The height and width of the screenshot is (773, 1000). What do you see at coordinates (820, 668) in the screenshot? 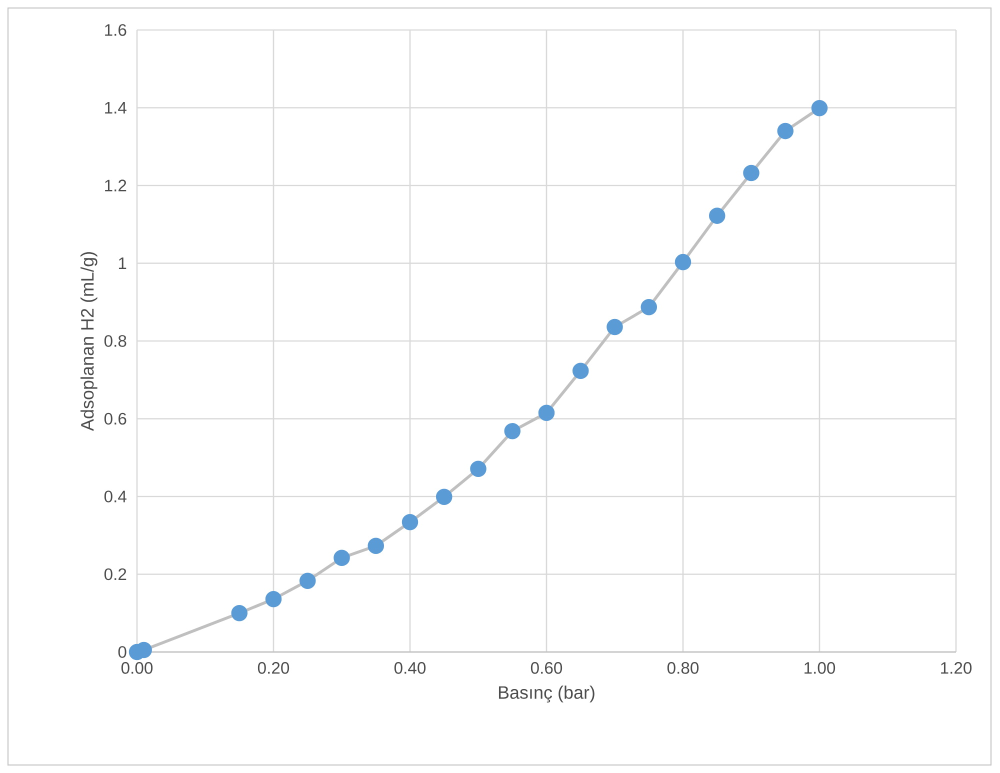
I see `x-tick-label: 1.00` at bounding box center [820, 668].